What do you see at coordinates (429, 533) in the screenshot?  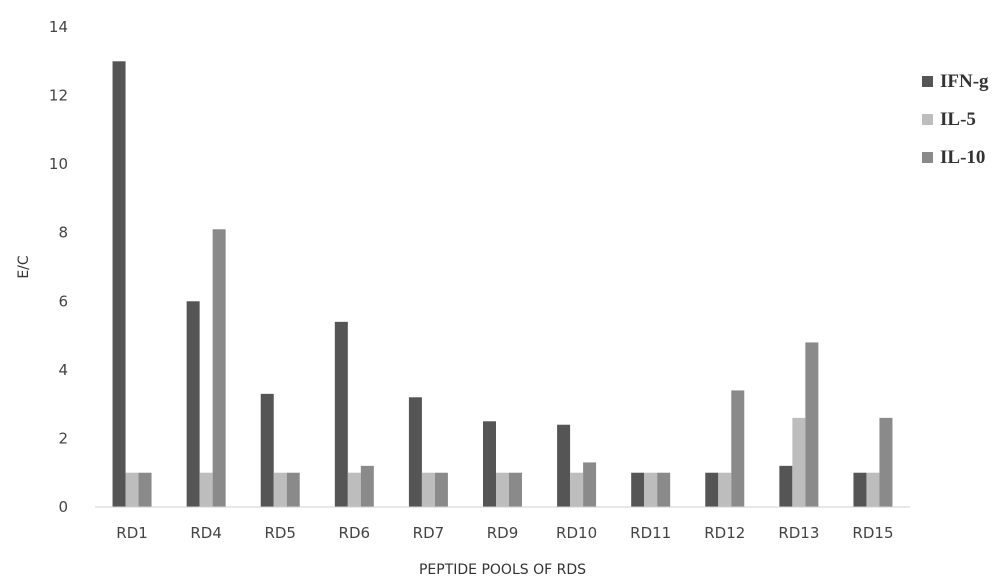 I see `x-tick-label: RD7` at bounding box center [429, 533].